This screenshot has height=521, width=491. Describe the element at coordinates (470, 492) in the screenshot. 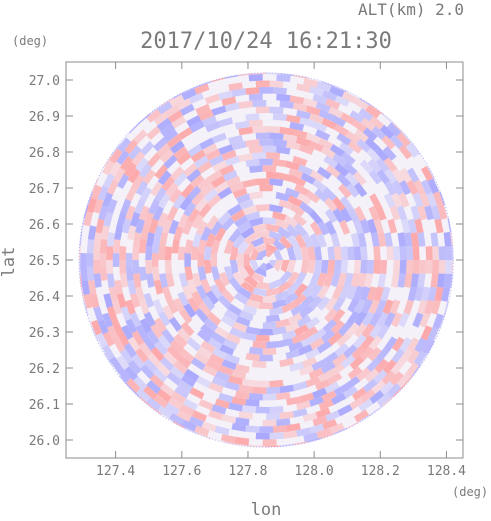

I see `x-unit-label: (deg)` at that location.